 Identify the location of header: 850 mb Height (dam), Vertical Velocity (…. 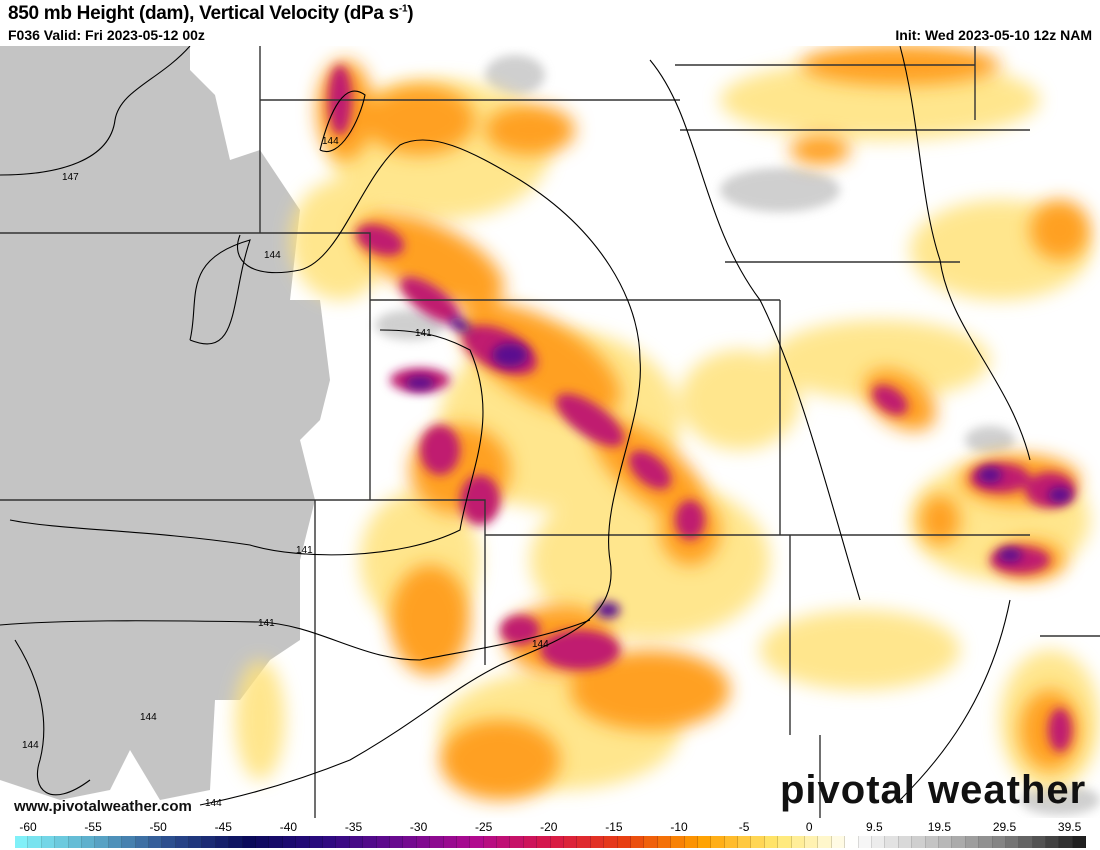
(550, 23).